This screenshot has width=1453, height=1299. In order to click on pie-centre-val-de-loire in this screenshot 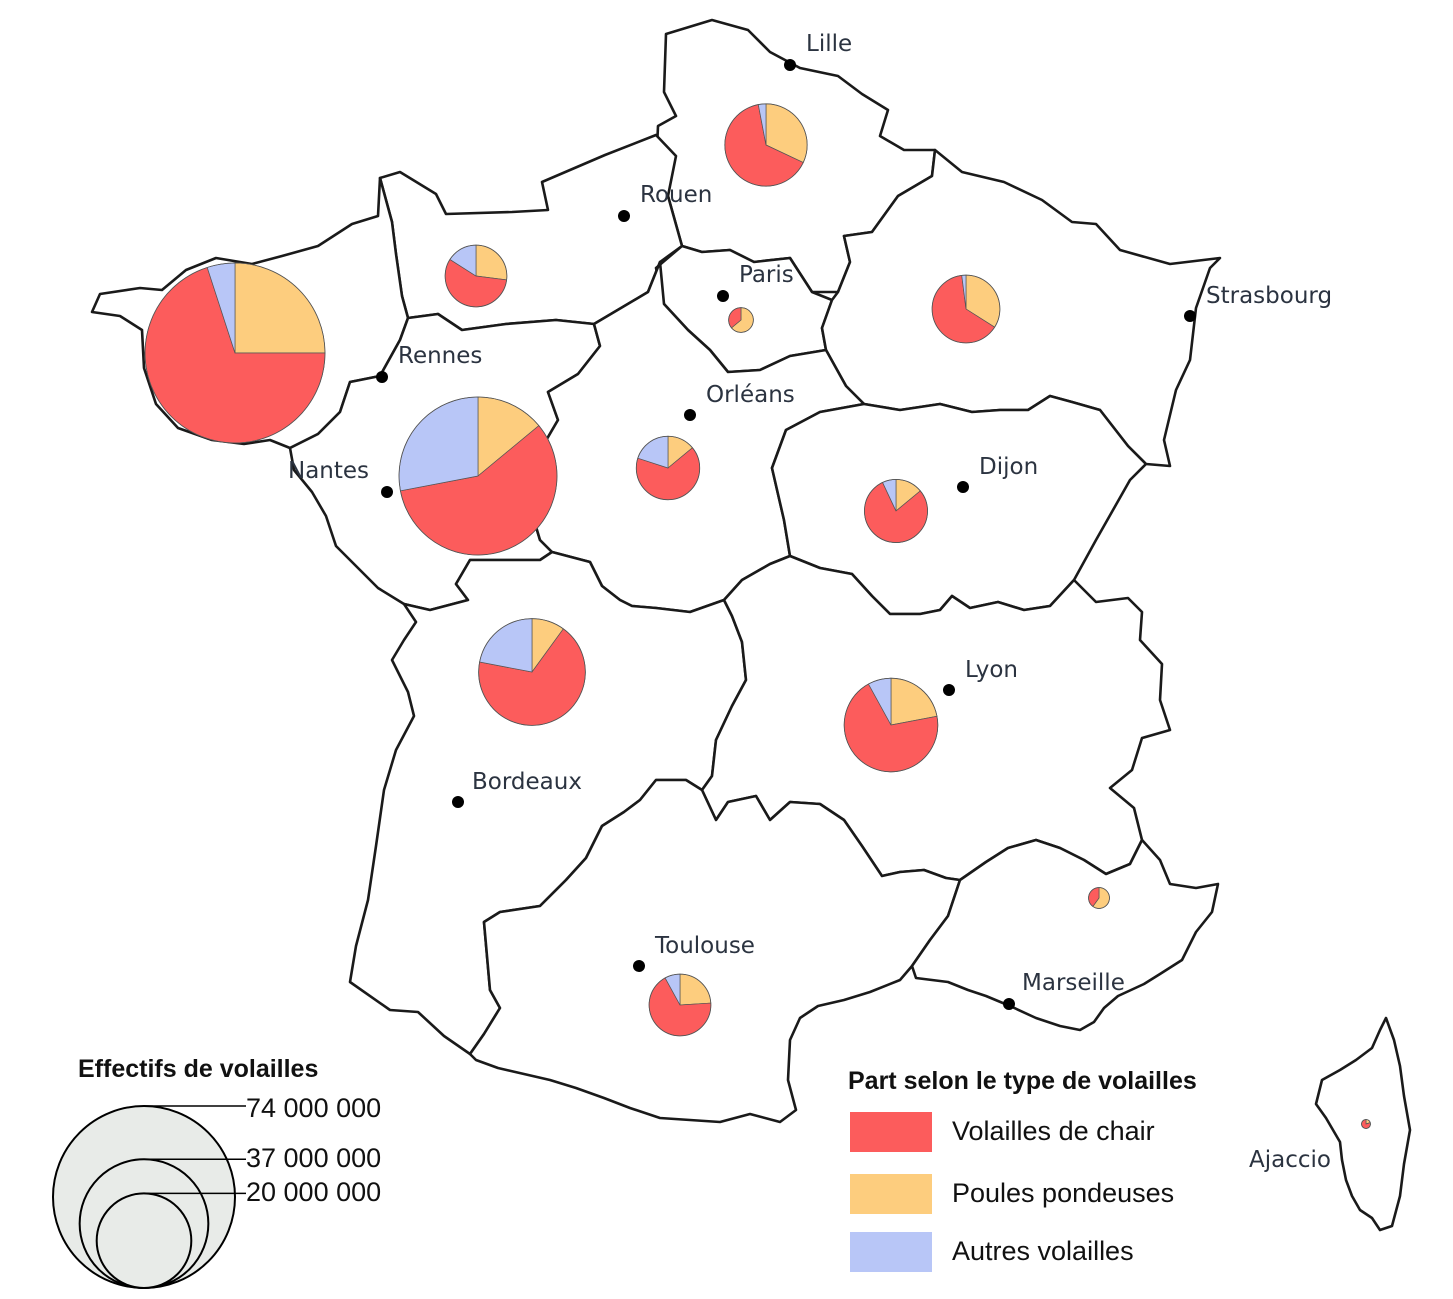, I will do `click(668, 468)`.